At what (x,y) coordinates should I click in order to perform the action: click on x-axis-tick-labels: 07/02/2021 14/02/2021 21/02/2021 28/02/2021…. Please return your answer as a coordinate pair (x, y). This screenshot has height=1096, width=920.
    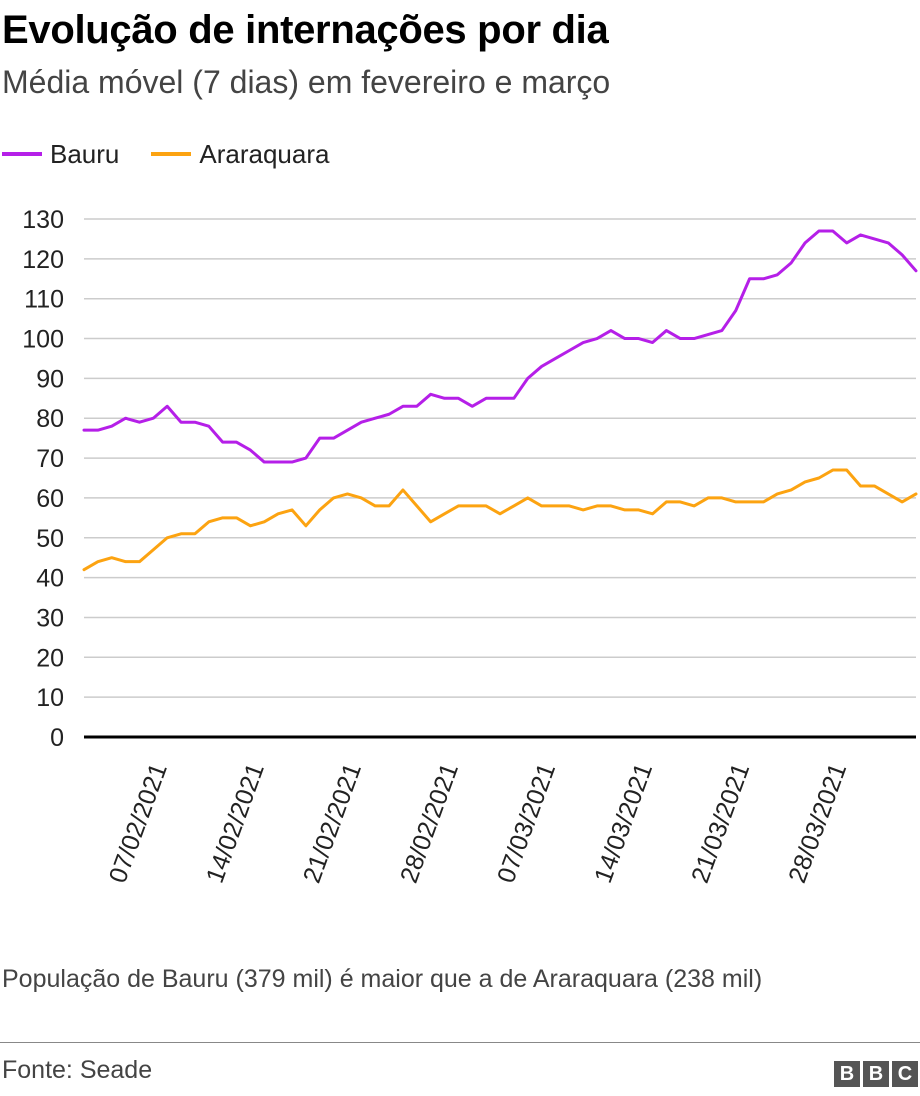
    Looking at the image, I should click on (478, 822).